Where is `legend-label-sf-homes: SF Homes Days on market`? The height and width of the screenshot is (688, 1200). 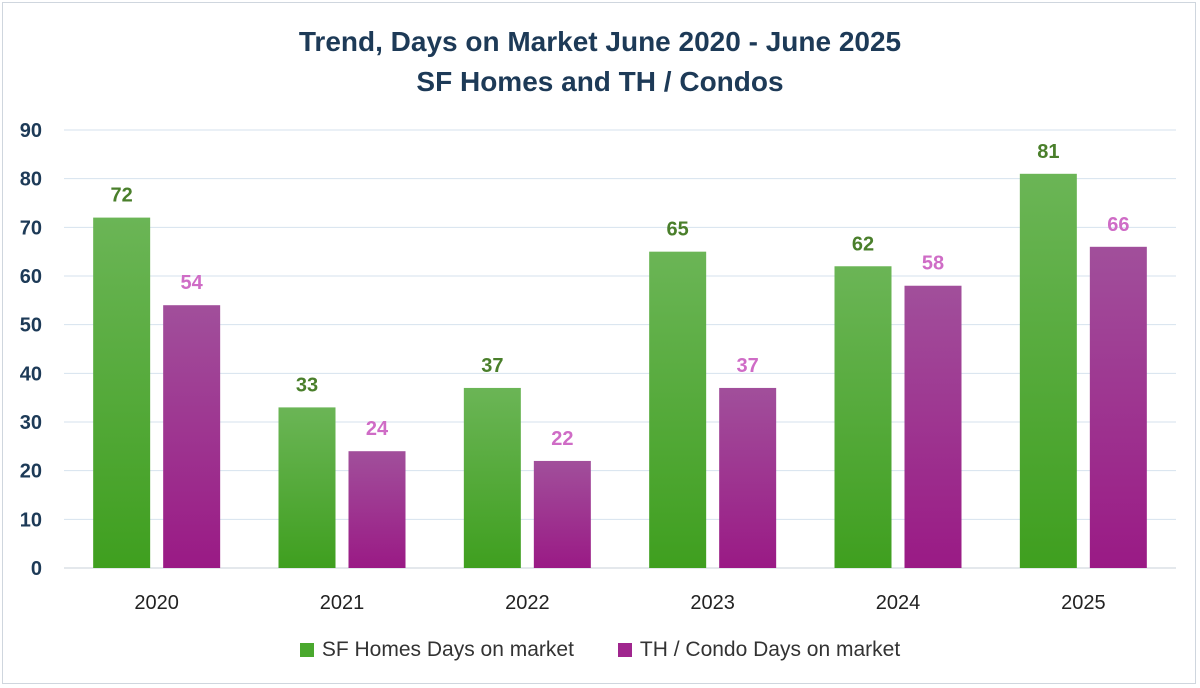 legend-label-sf-homes: SF Homes Days on market is located at coordinates (447, 649).